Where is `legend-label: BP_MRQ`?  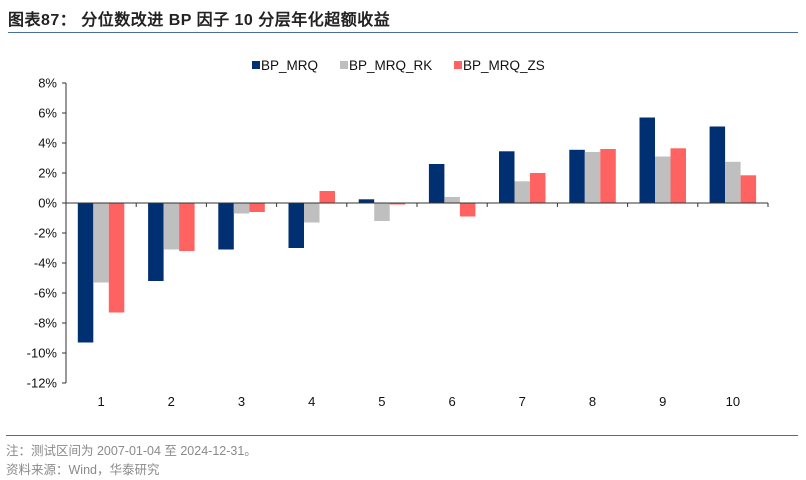 legend-label: BP_MRQ is located at coordinates (289, 65).